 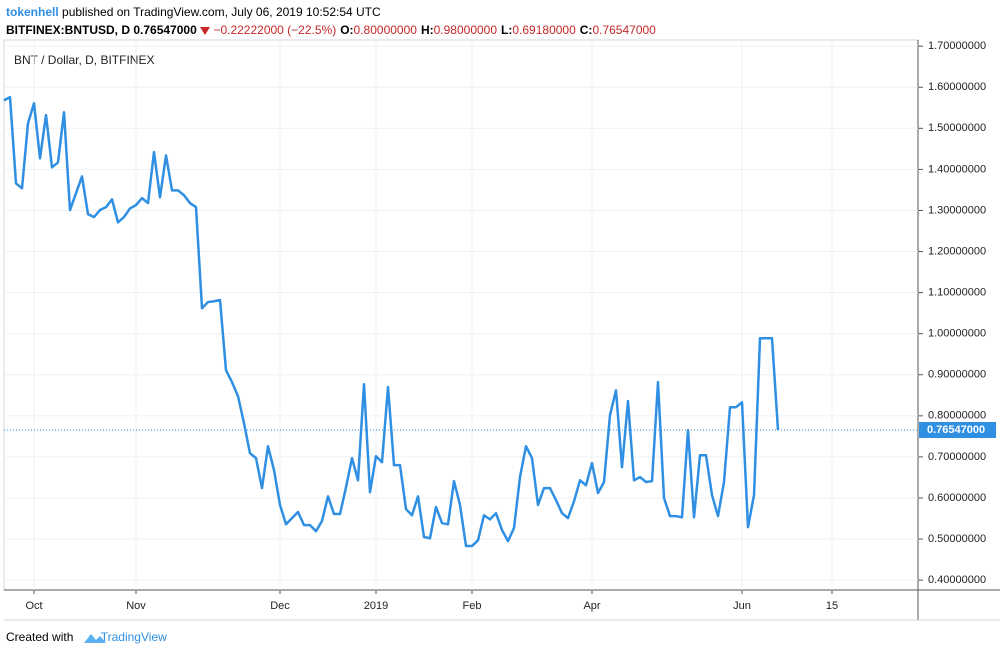 What do you see at coordinates (586, 30) in the screenshot?
I see `ohlc-key: C:` at bounding box center [586, 30].